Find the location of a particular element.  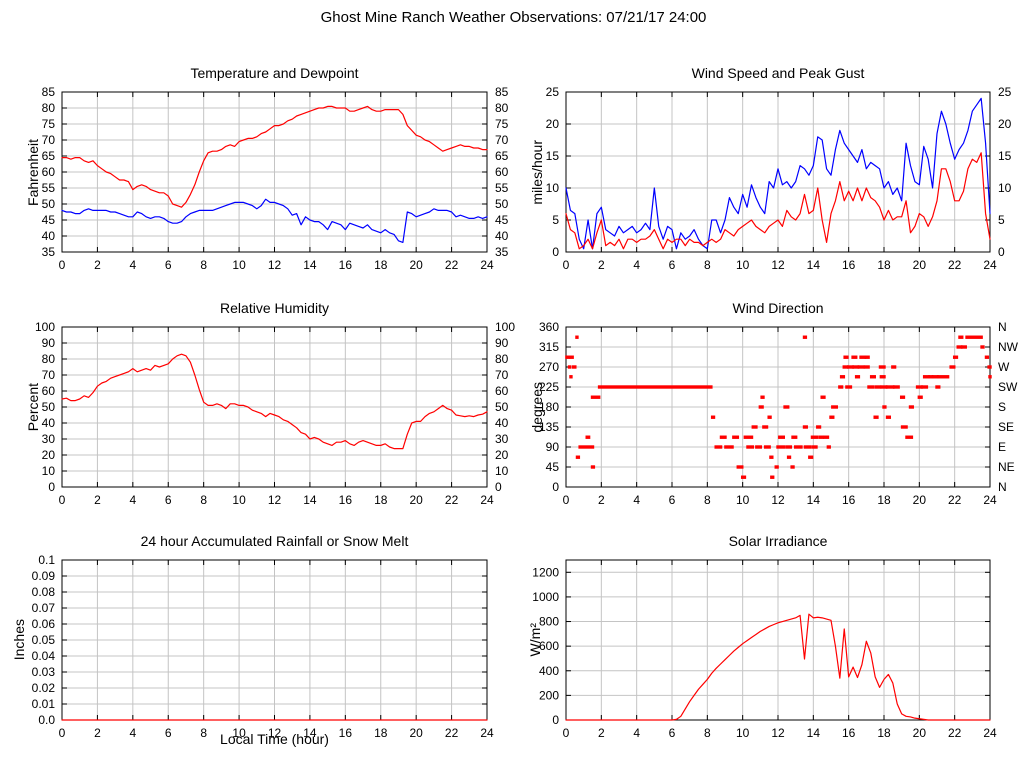

svg-text: E is located at coordinates (1002, 447).